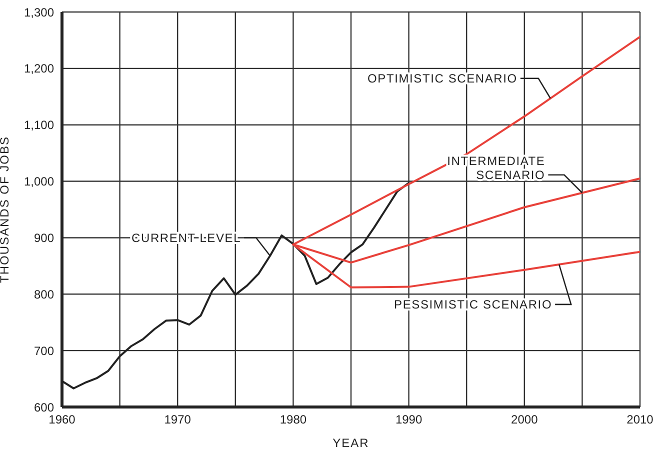 The width and height of the screenshot is (664, 451). Describe the element at coordinates (408, 419) in the screenshot. I see `x-tick-label: 1990` at that location.